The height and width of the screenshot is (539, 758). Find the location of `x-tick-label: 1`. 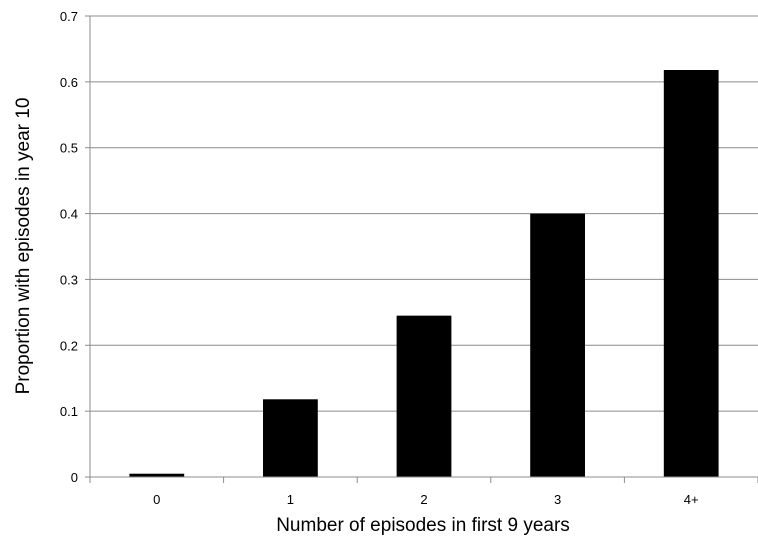

x-tick-label: 1 is located at coordinates (290, 499).